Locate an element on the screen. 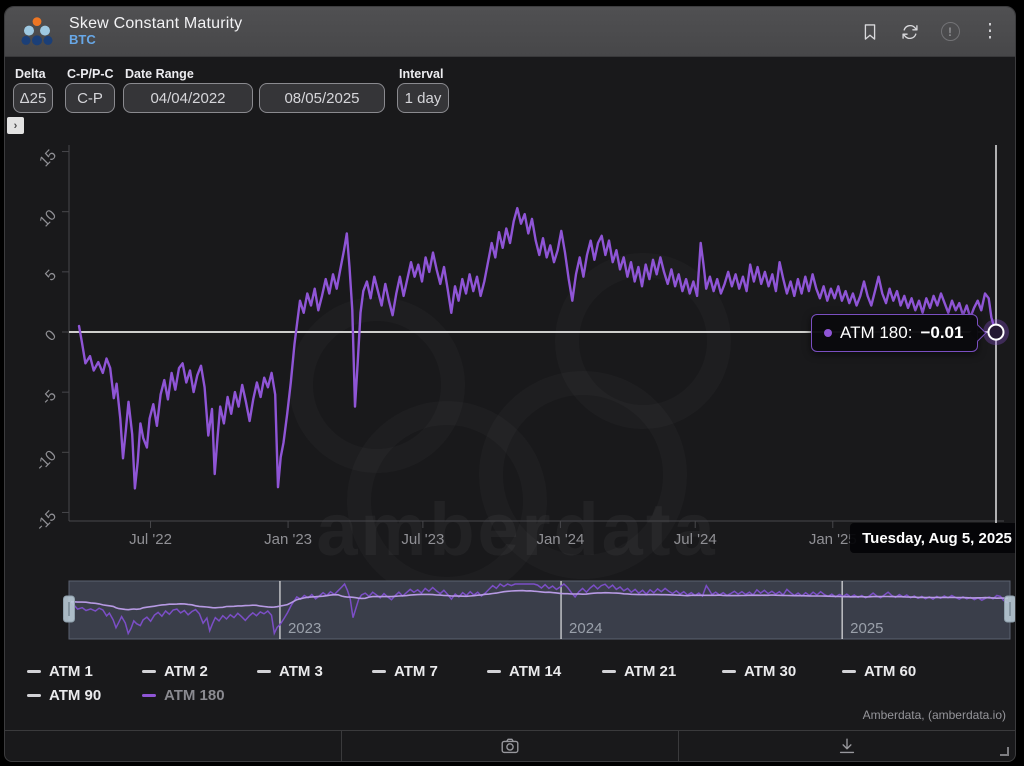  crosshair-date-tooltip: Tuesday, Aug 5, 2025 is located at coordinates (932, 538).